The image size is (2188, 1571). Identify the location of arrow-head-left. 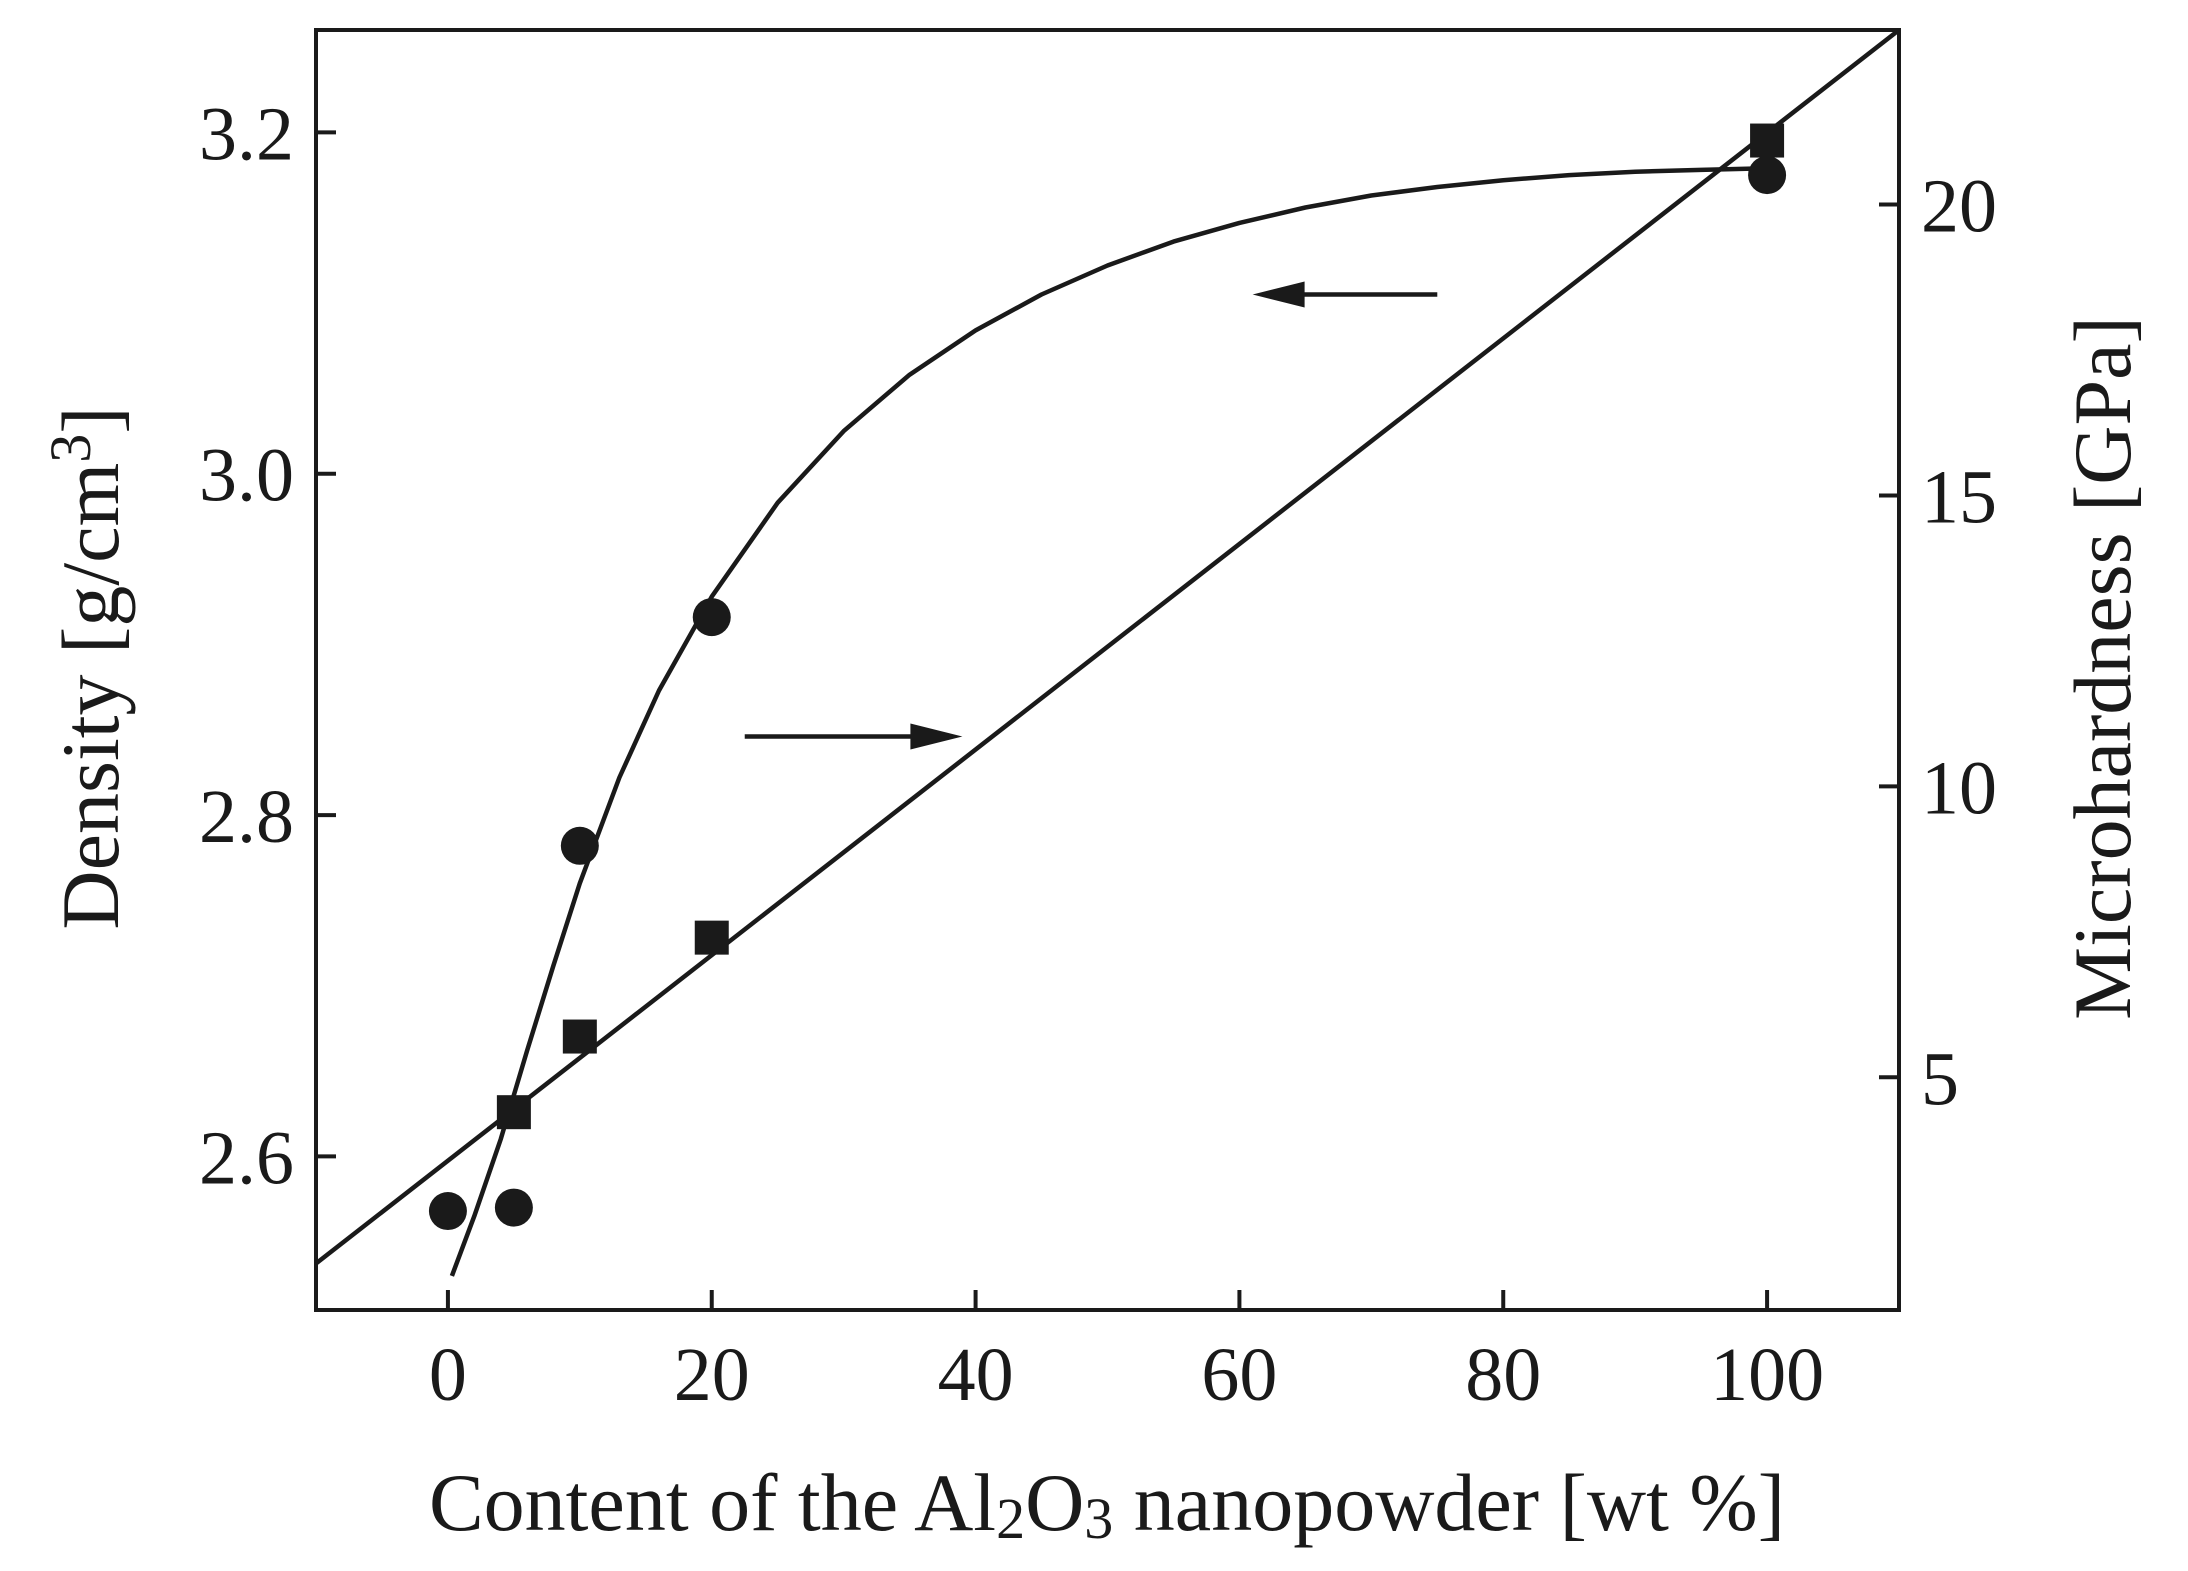
(1278, 294).